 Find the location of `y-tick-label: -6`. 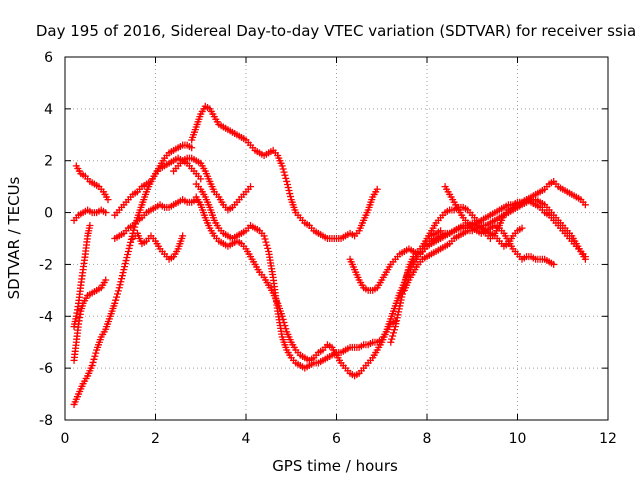

y-tick-label: -6 is located at coordinates (46, 369).